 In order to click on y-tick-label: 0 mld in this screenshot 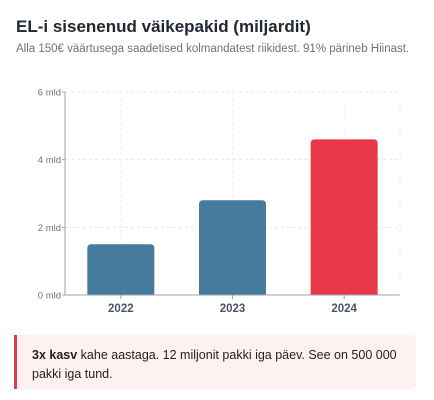, I will do `click(49, 296)`.